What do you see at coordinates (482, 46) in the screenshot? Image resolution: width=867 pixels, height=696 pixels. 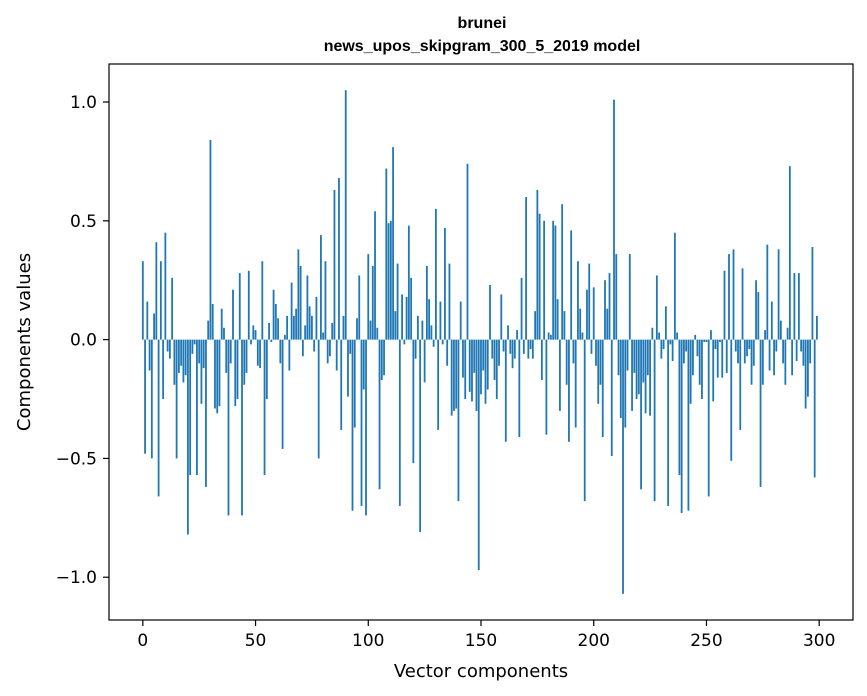 I see `chart-subtitle: news_upos_skipgram_300_5_2019 model` at bounding box center [482, 46].